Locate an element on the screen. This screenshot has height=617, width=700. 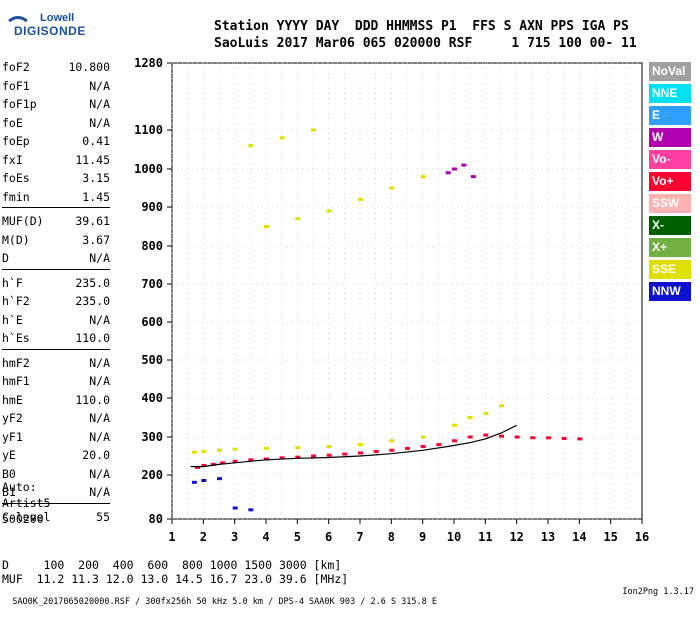
param-row-foep: foEp 0.41 is located at coordinates (56, 141).